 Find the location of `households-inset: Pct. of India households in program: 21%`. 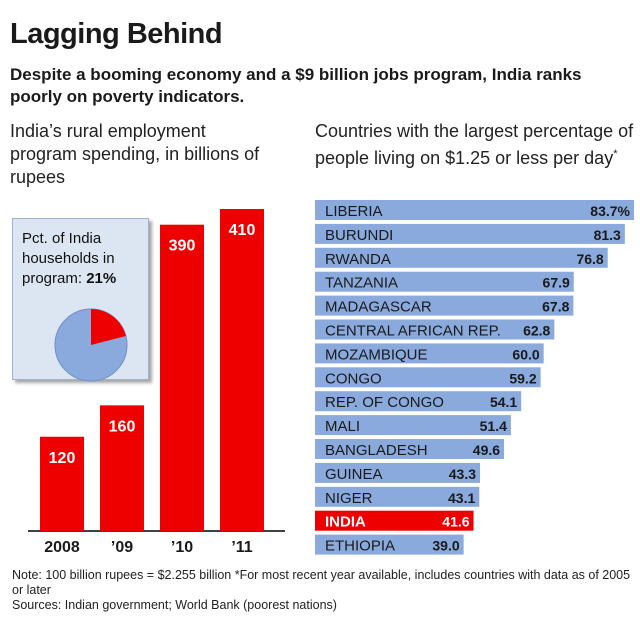

households-inset: Pct. of India households in program: 21% is located at coordinates (80, 300).